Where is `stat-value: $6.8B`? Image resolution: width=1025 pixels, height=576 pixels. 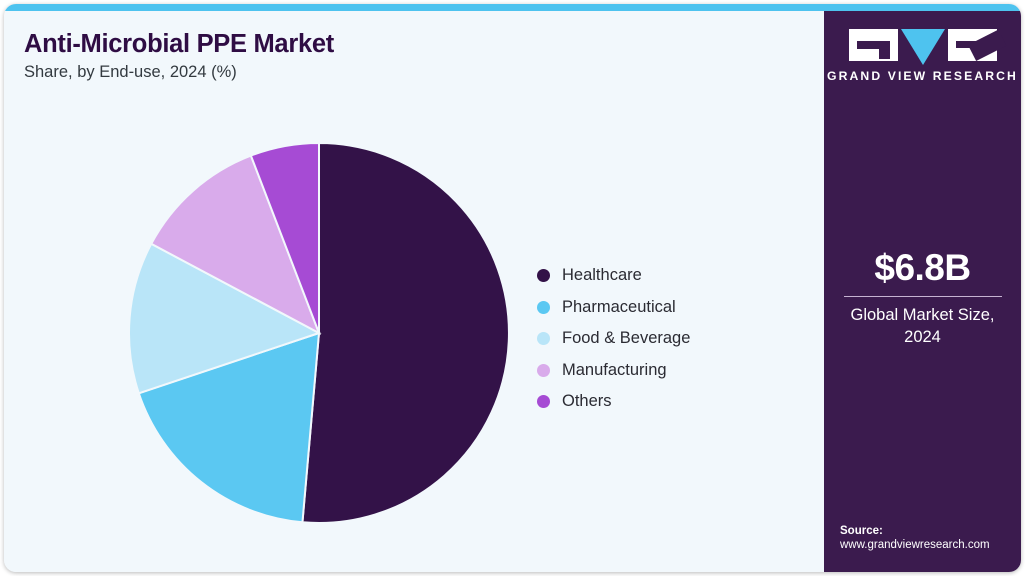 stat-value: $6.8B is located at coordinates (922, 267).